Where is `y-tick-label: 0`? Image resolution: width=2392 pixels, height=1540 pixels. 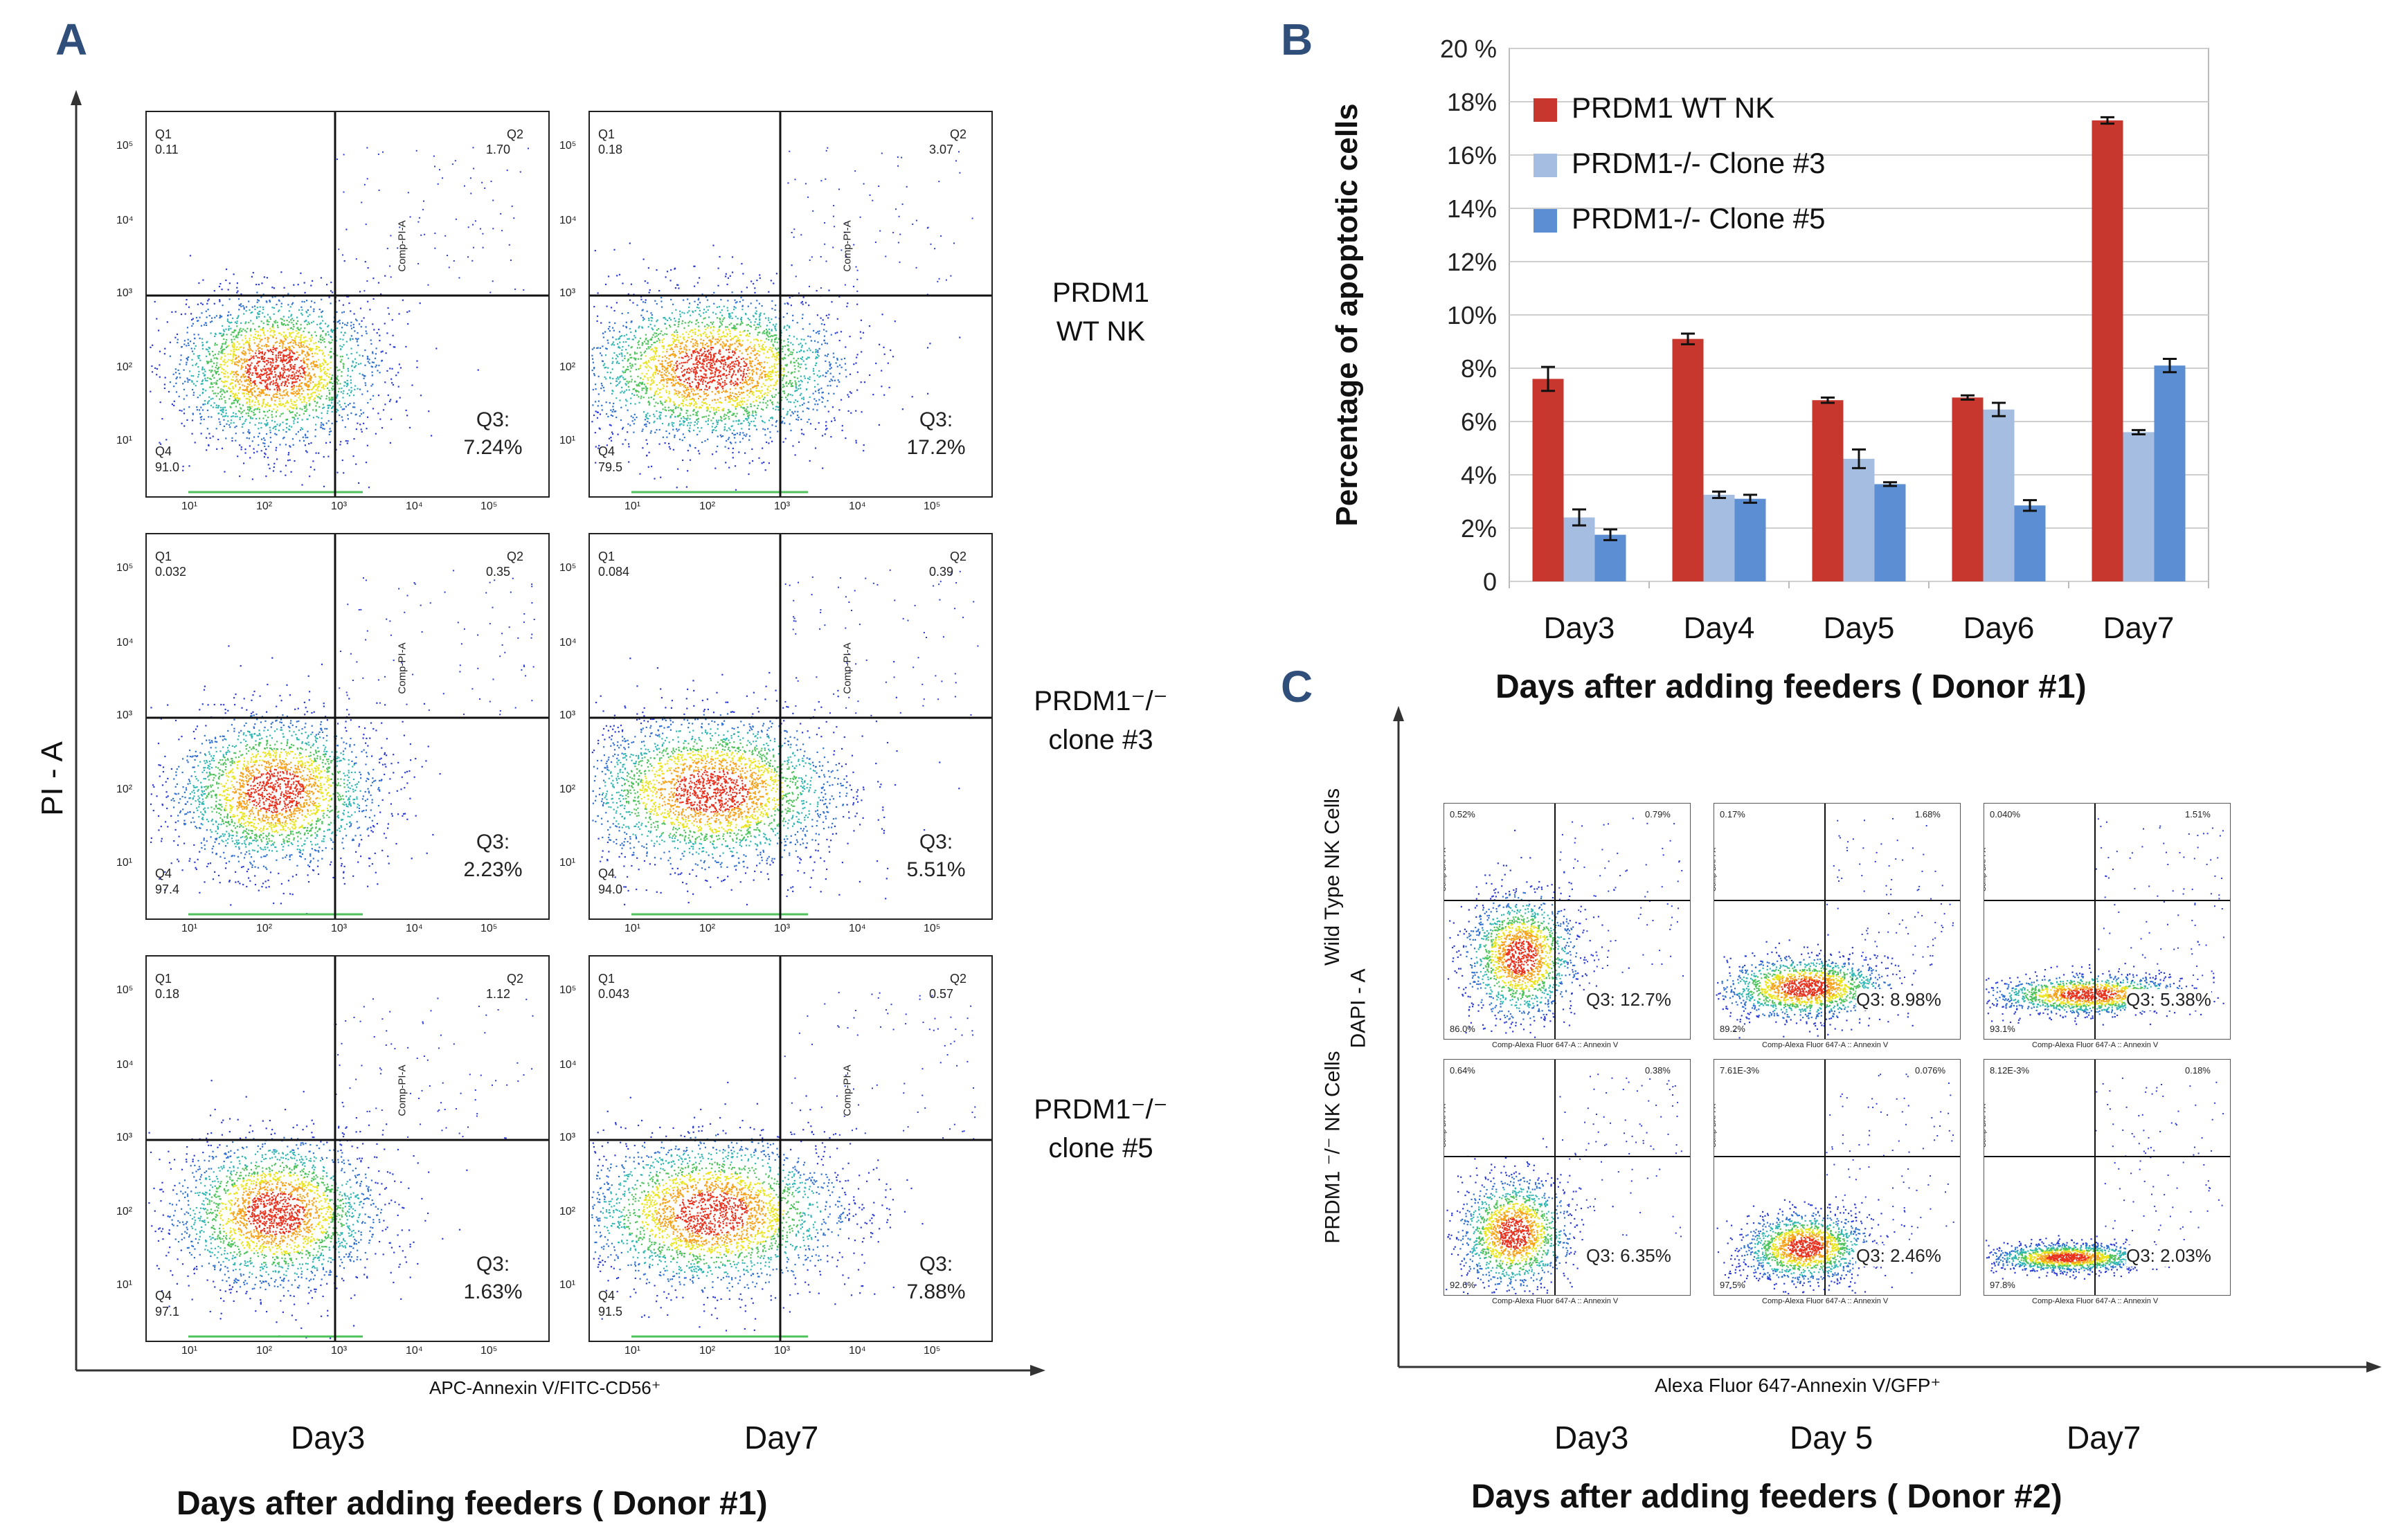 y-tick-label: 0 is located at coordinates (1490, 582).